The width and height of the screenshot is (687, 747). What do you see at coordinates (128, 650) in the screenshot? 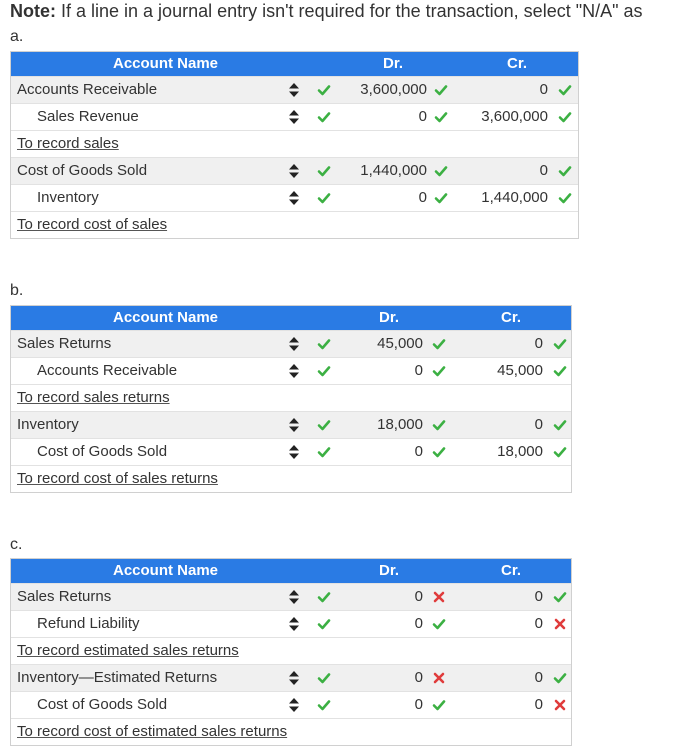
I see `memo-text: To record estimated sales returns` at bounding box center [128, 650].